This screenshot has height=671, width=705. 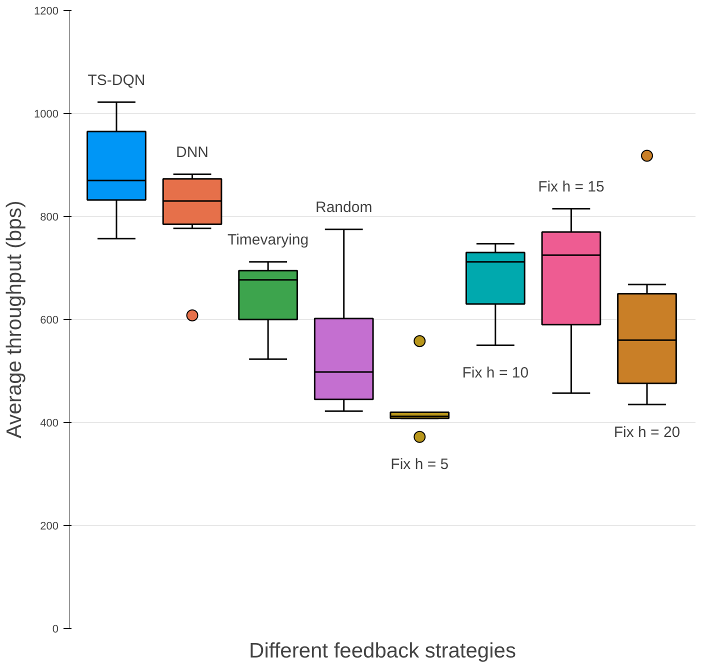 What do you see at coordinates (495, 373) in the screenshot?
I see `annotation: Fix h = 10` at bounding box center [495, 373].